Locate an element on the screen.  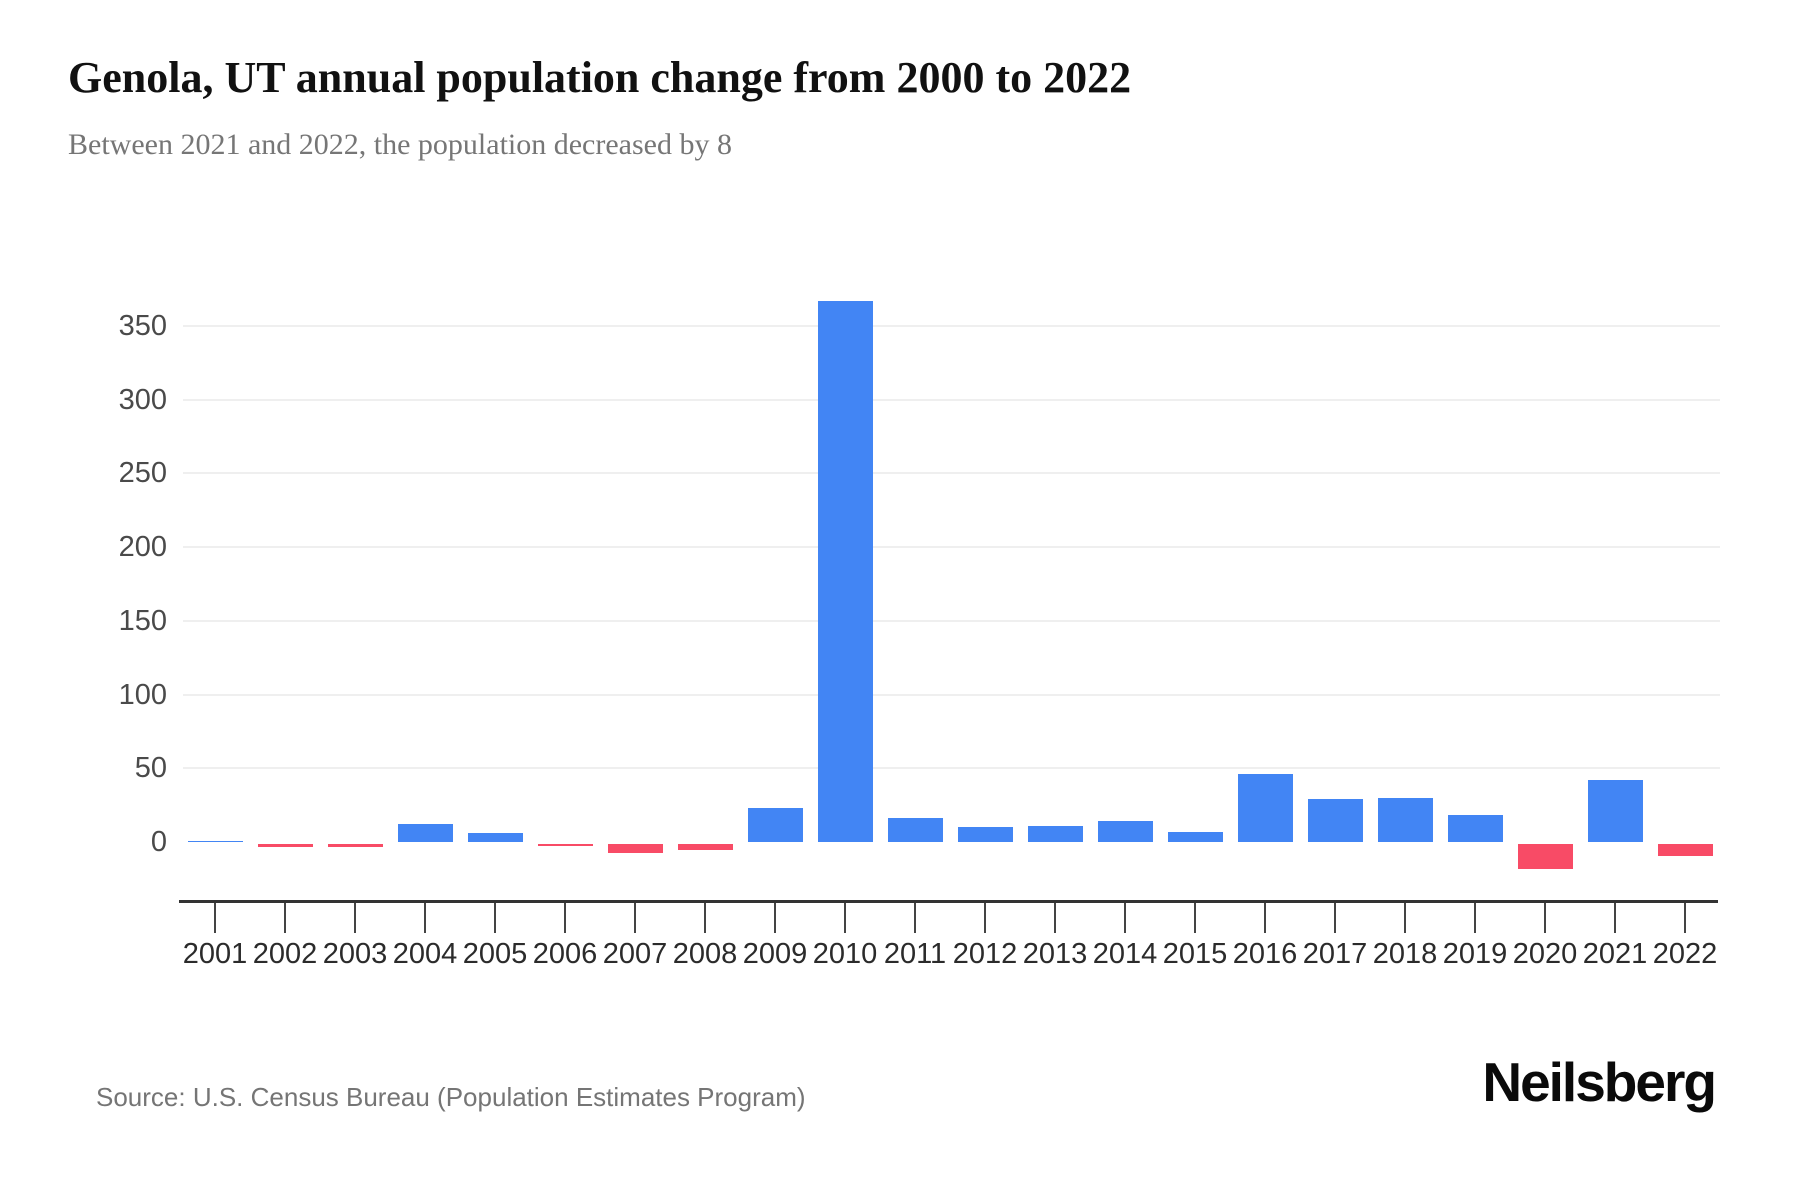
y-tick-label-100: 100 is located at coordinates (142, 694).